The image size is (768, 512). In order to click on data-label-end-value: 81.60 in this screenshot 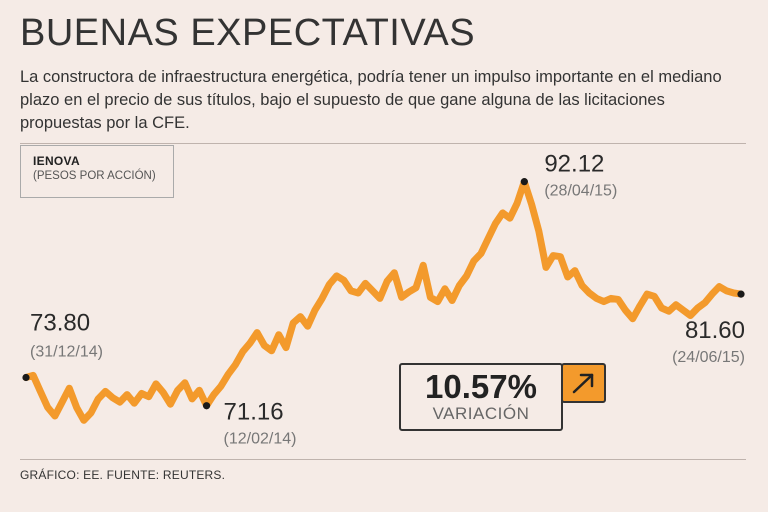, I will do `click(715, 330)`.